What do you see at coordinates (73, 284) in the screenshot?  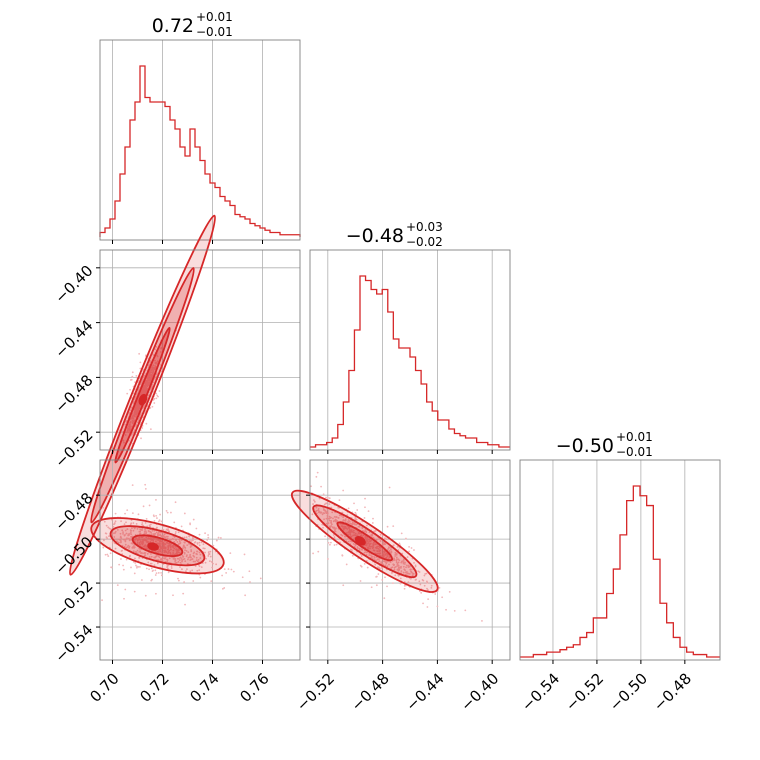 I see `y-tick-label: −0.40` at bounding box center [73, 284].